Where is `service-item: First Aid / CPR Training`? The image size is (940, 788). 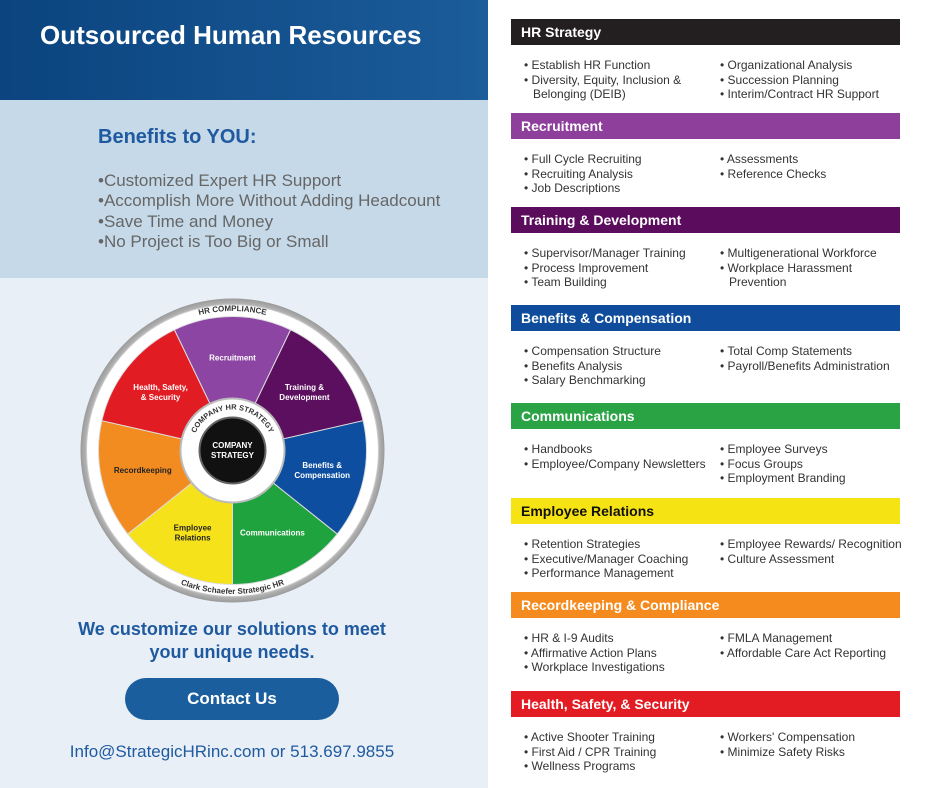
service-item: First Aid / CPR Training is located at coordinates (617, 752).